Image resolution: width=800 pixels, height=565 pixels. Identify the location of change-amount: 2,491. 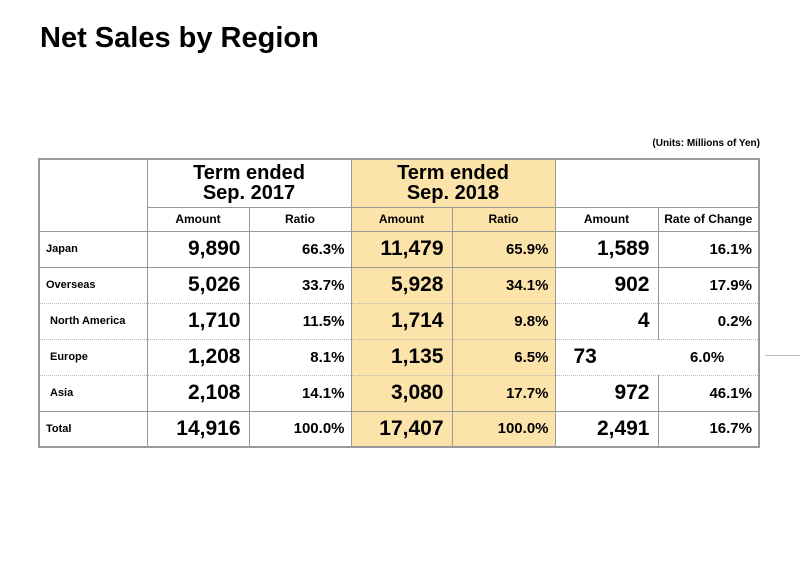
(606, 428).